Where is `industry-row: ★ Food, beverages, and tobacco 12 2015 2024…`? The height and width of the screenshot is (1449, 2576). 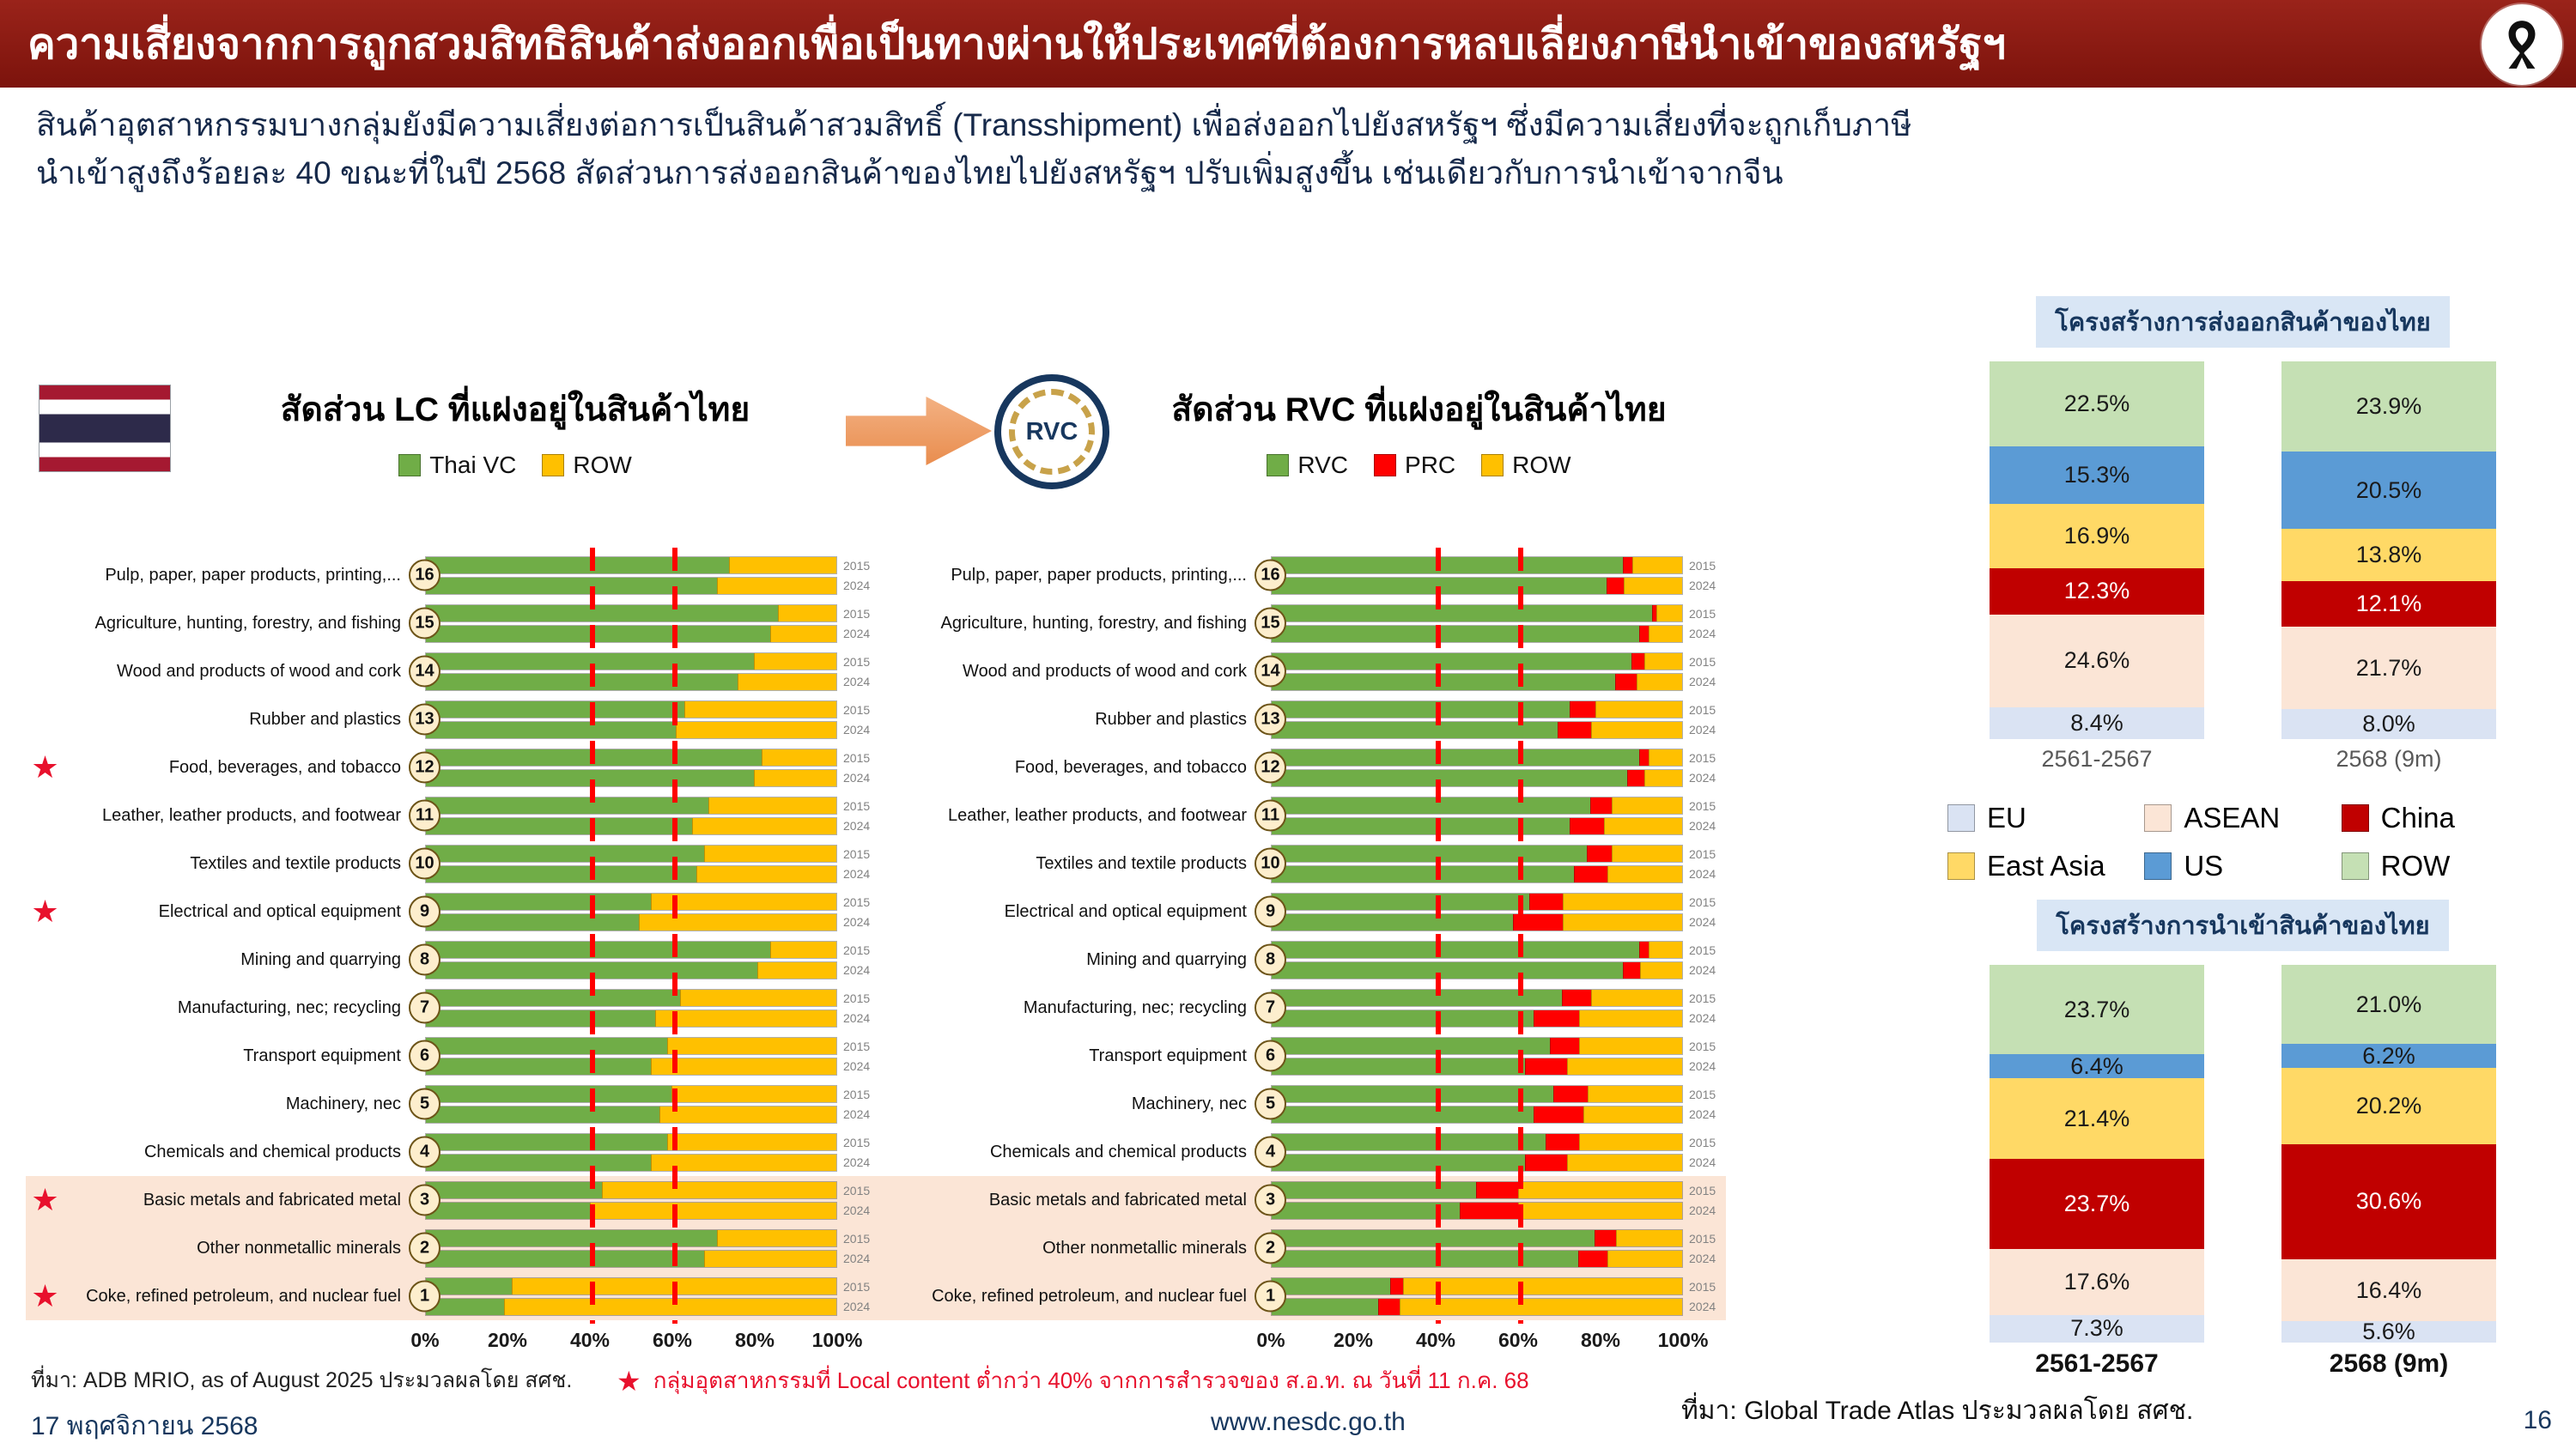 industry-row: ★ Food, beverages, and tobacco 12 2015 2024… is located at coordinates (876, 767).